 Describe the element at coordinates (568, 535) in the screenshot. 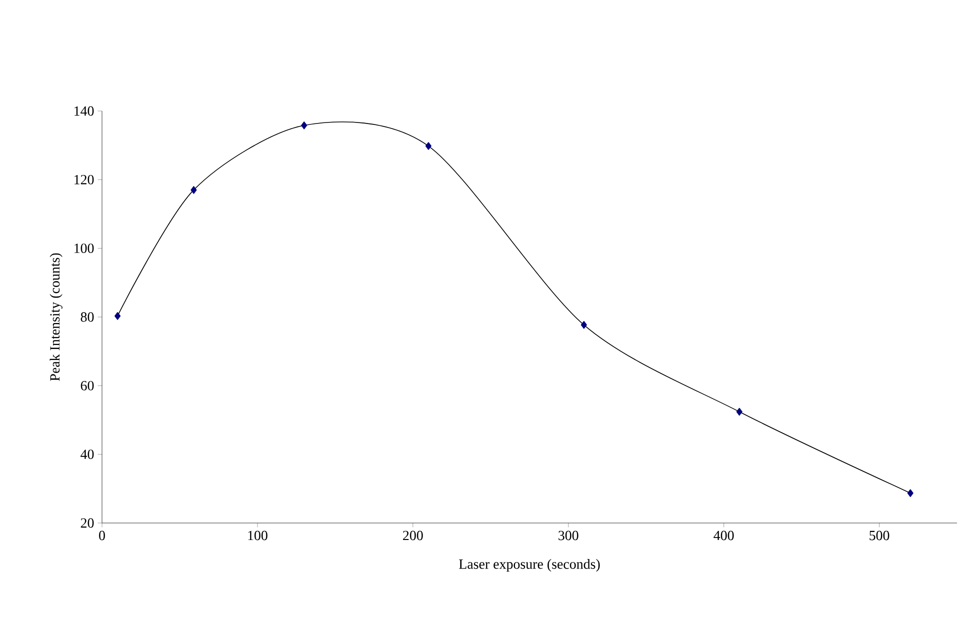

I see `x-tick-label: 300` at that location.